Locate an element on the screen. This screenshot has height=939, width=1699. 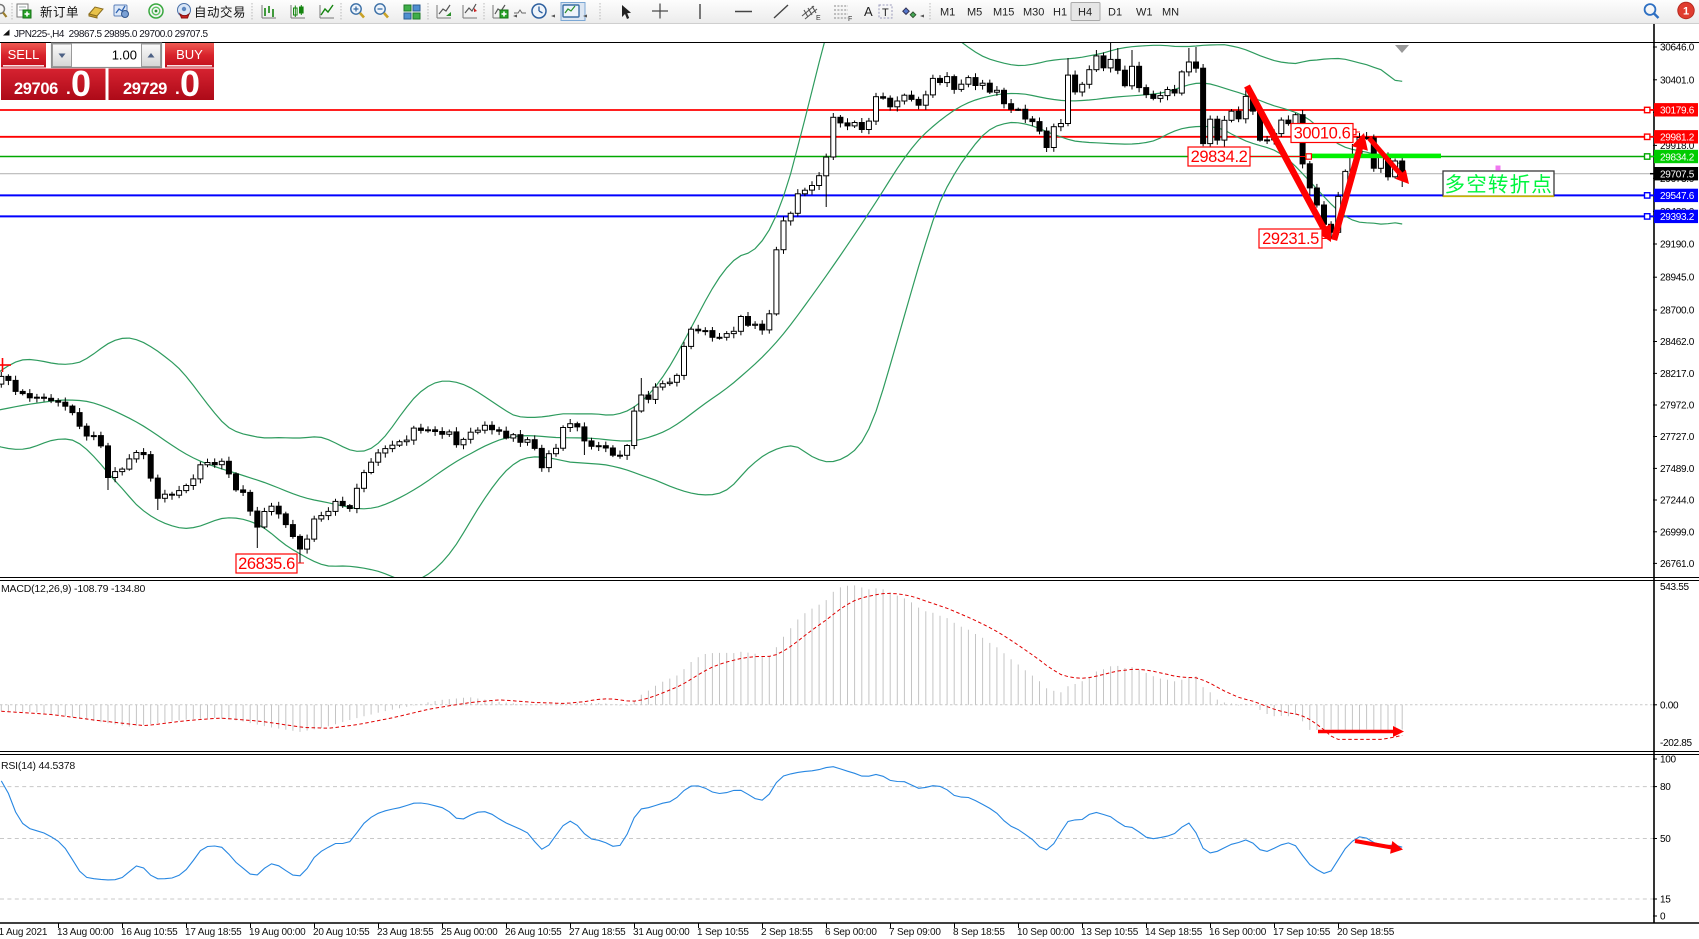
svg-text: 26999.0 is located at coordinates (1677, 532).